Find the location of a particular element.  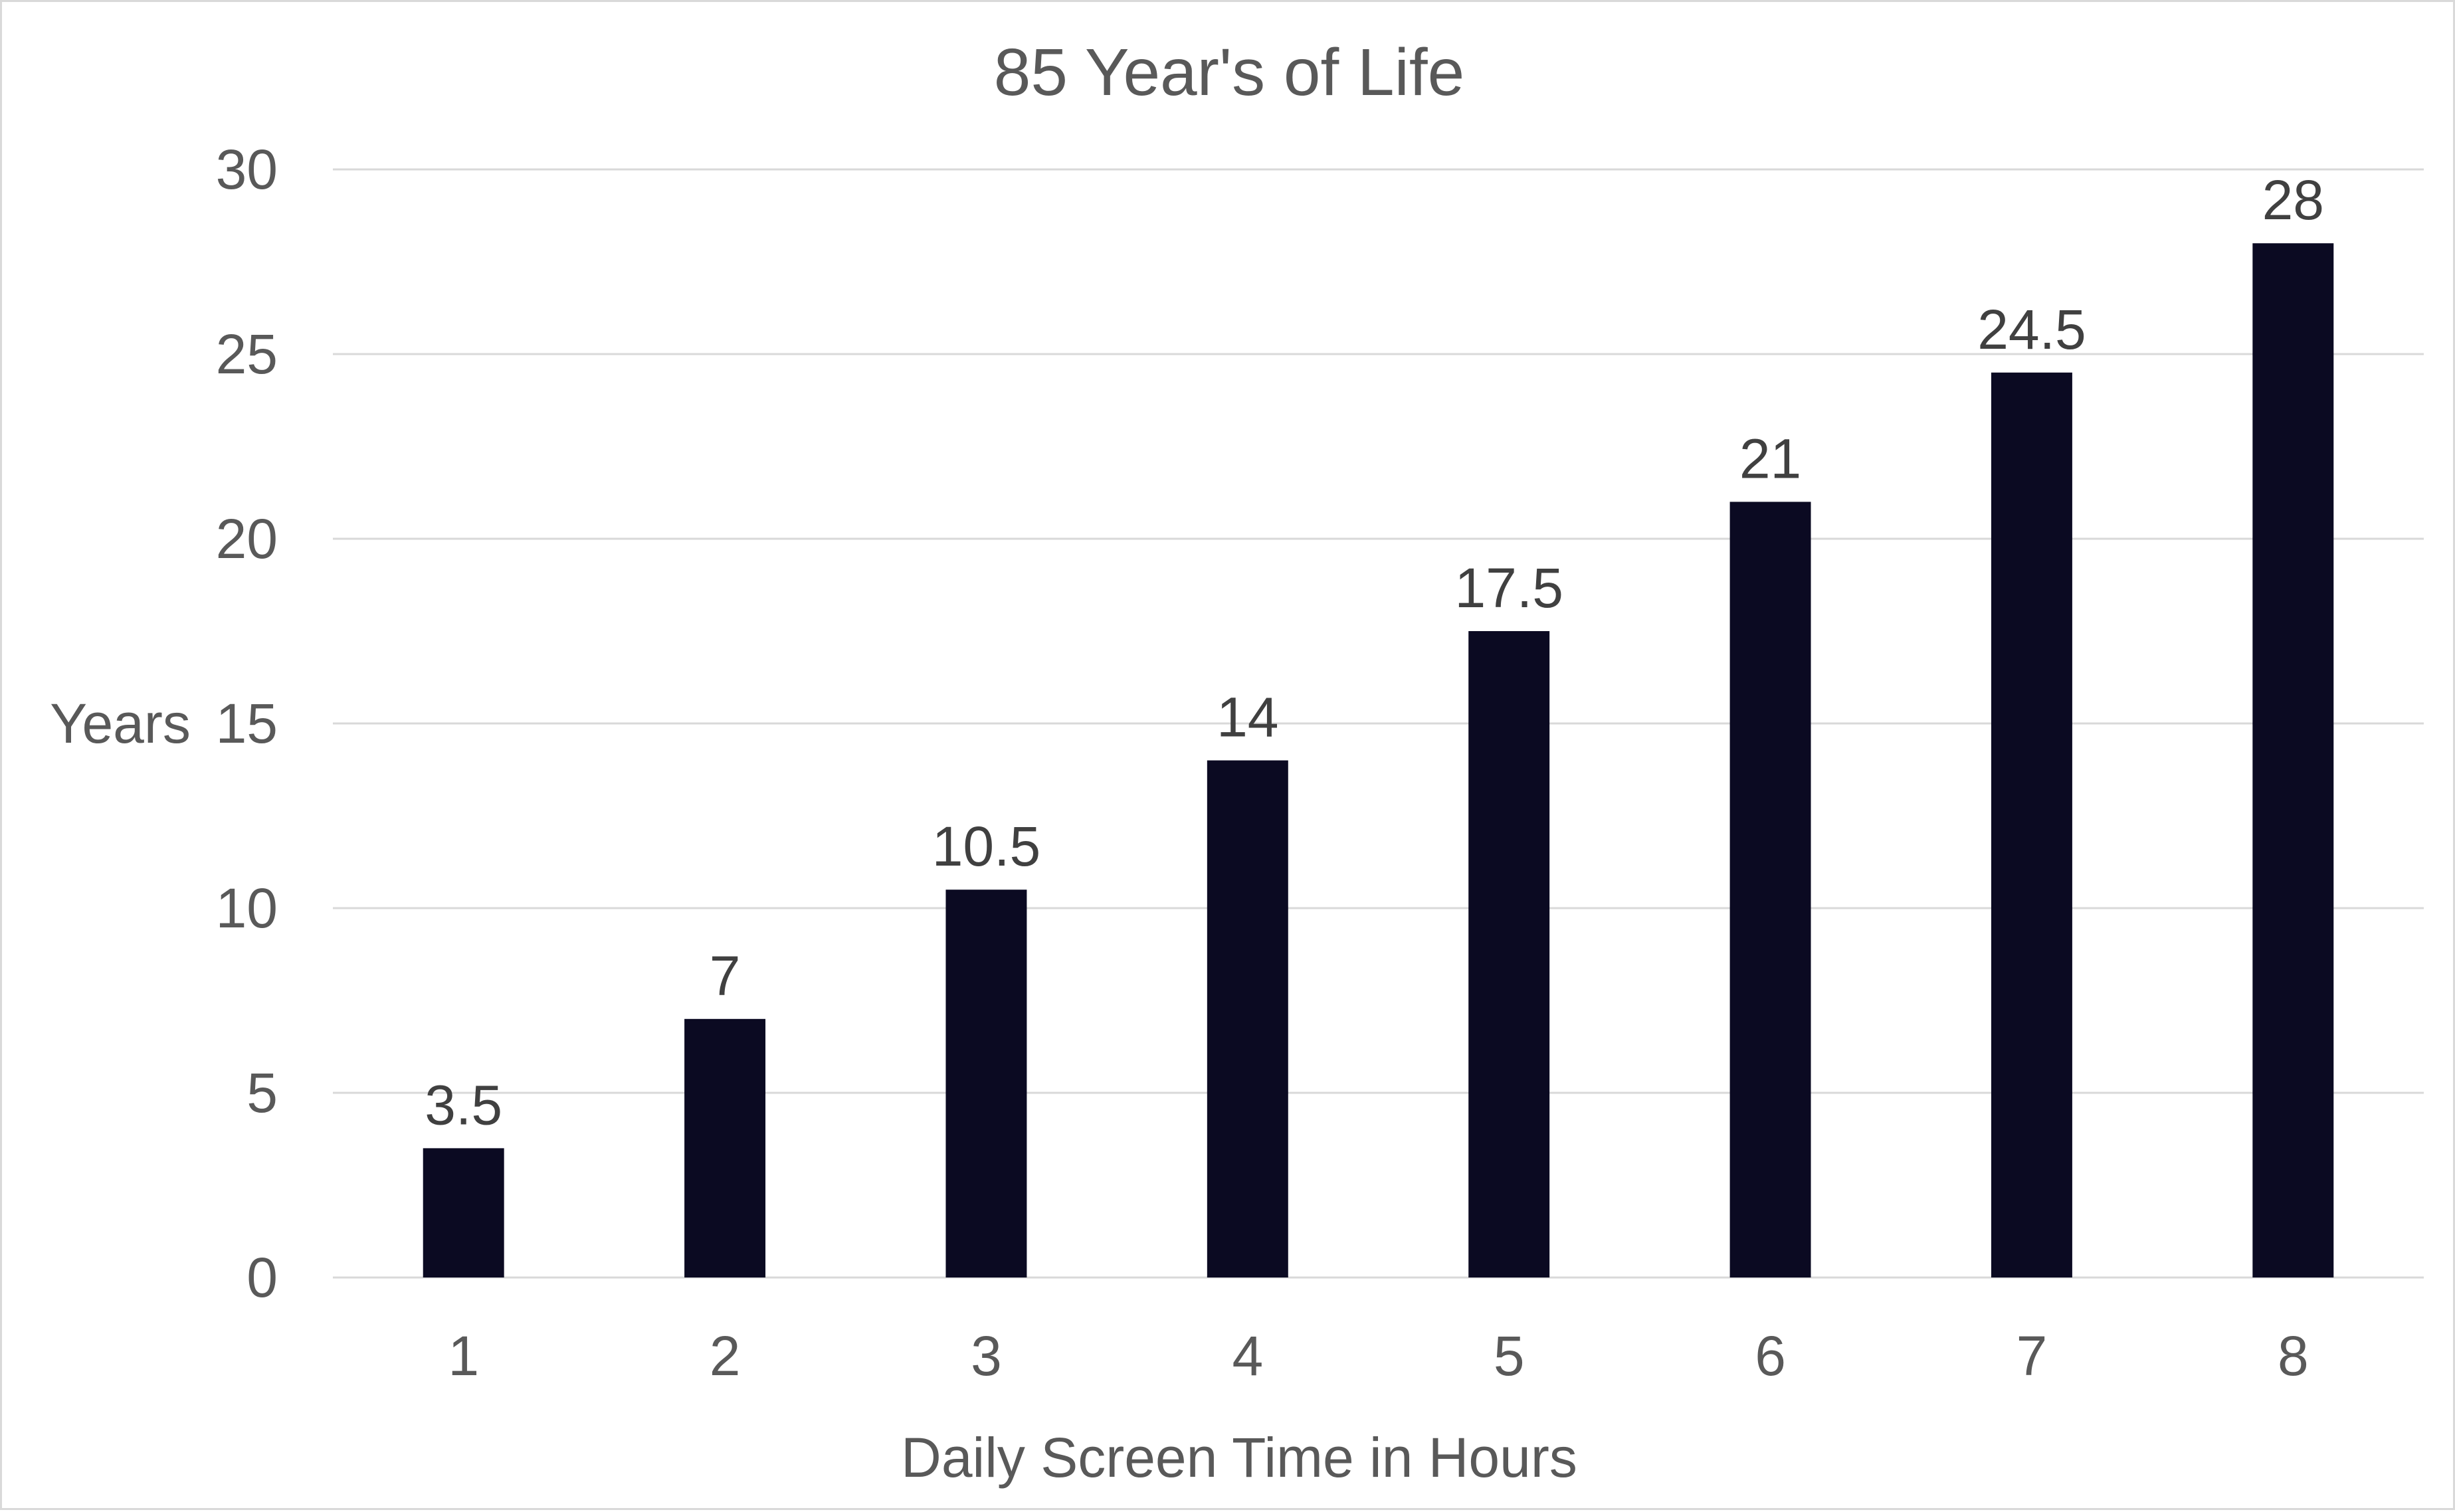

data-label: 14 is located at coordinates (1247, 717).